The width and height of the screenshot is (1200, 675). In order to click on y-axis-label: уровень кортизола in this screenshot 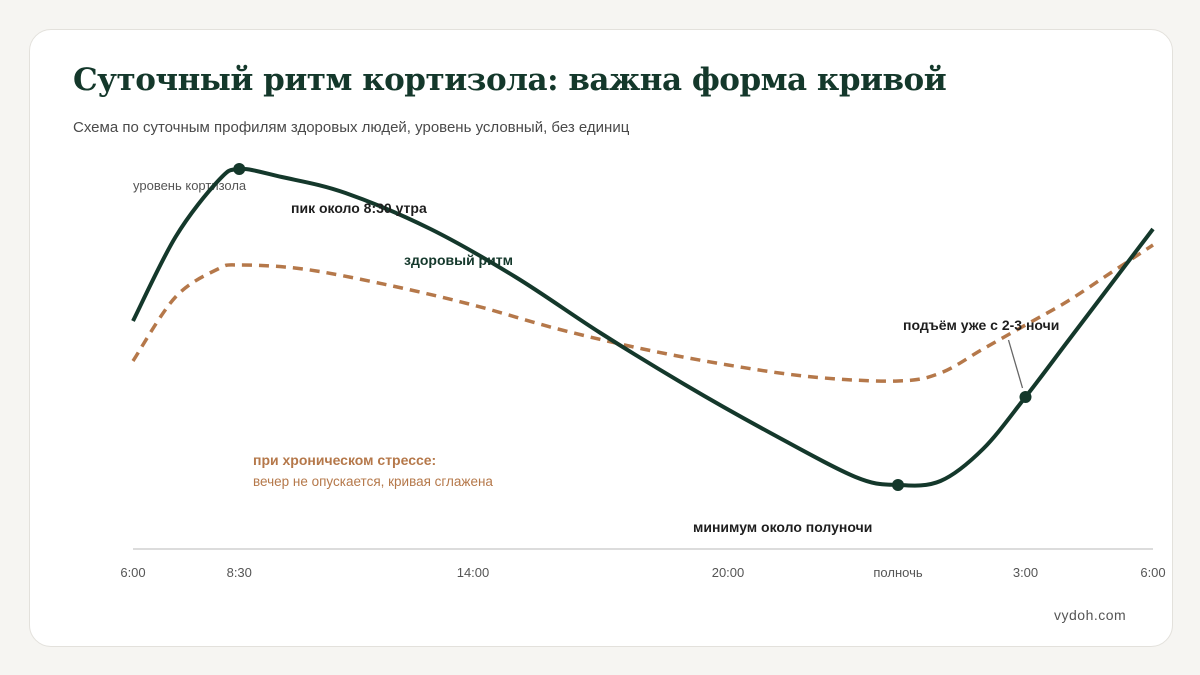, I will do `click(190, 185)`.